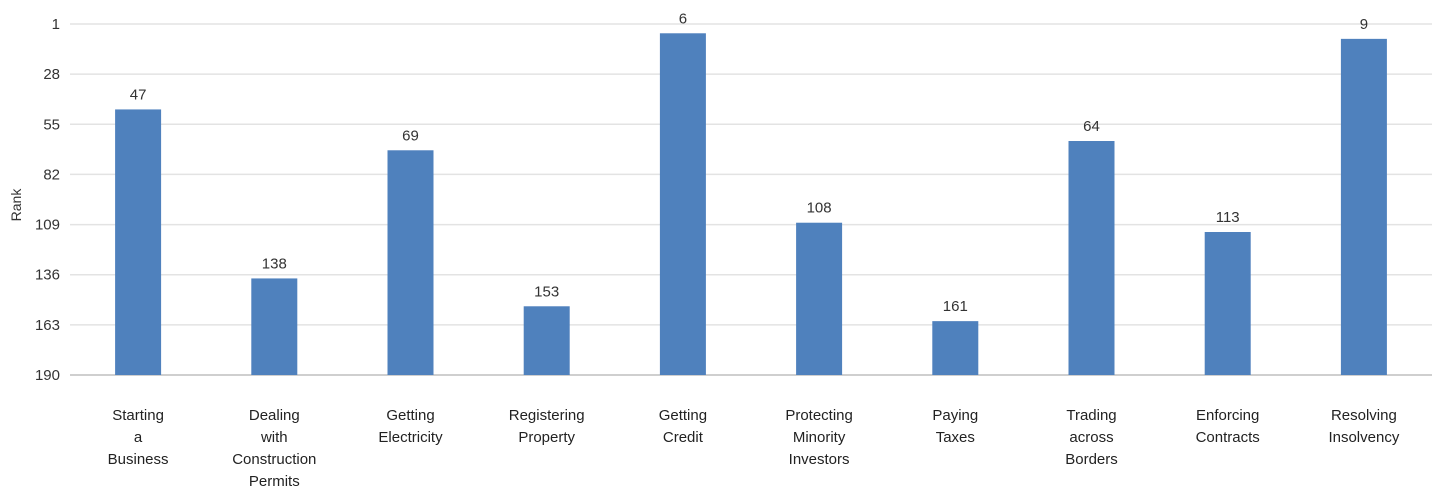 The height and width of the screenshot is (493, 1445). I want to click on category-label-line: a, so click(138, 437).